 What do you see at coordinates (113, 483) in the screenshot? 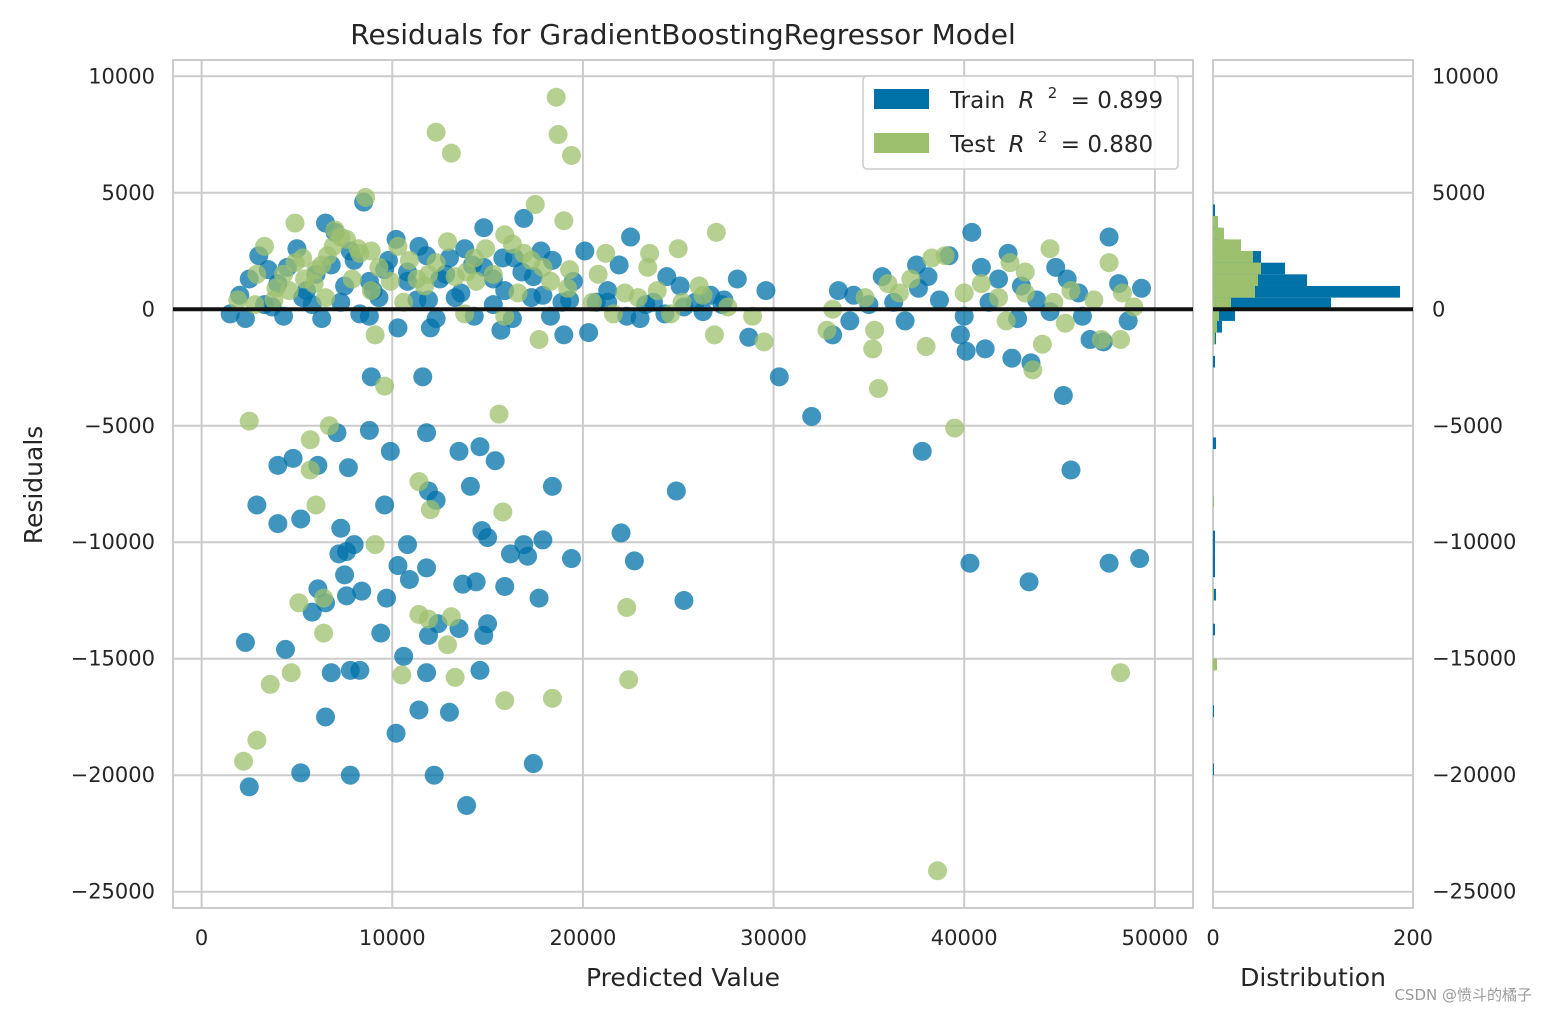
I see `y-tick-labels: 10000 5000 0 −5000 −10000 −15000 −20000 −25000` at bounding box center [113, 483].